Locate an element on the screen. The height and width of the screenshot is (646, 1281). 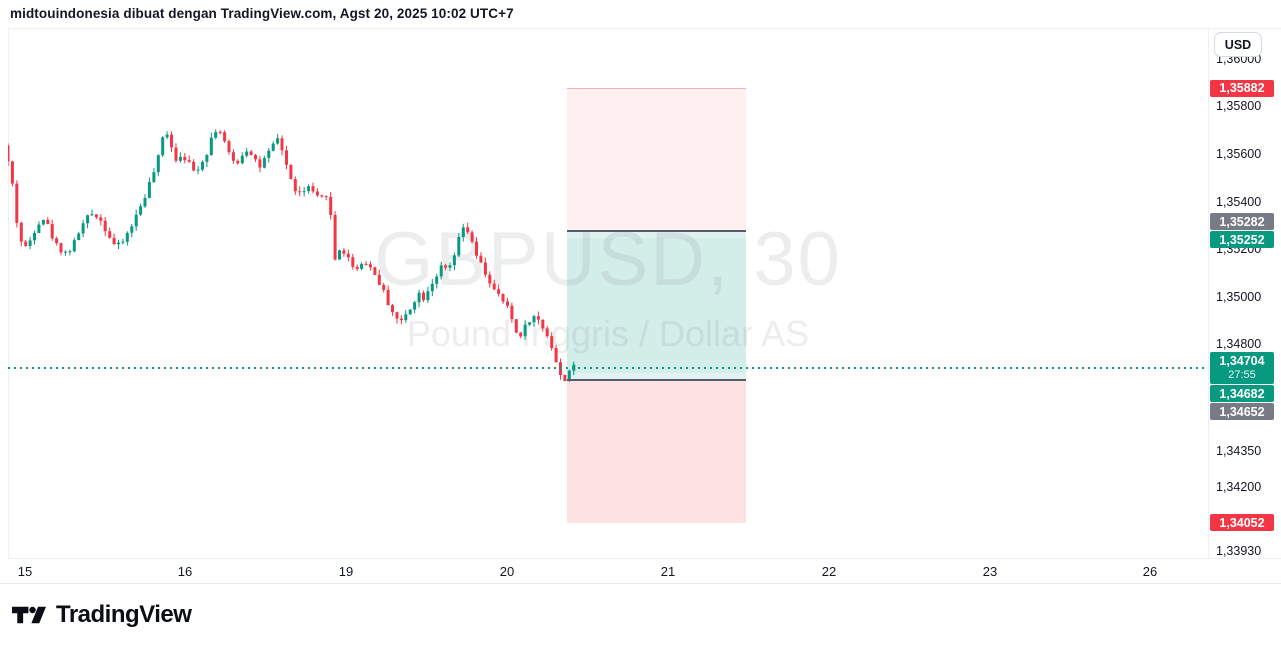
price-axis-label: 1,35400 is located at coordinates (1239, 201).